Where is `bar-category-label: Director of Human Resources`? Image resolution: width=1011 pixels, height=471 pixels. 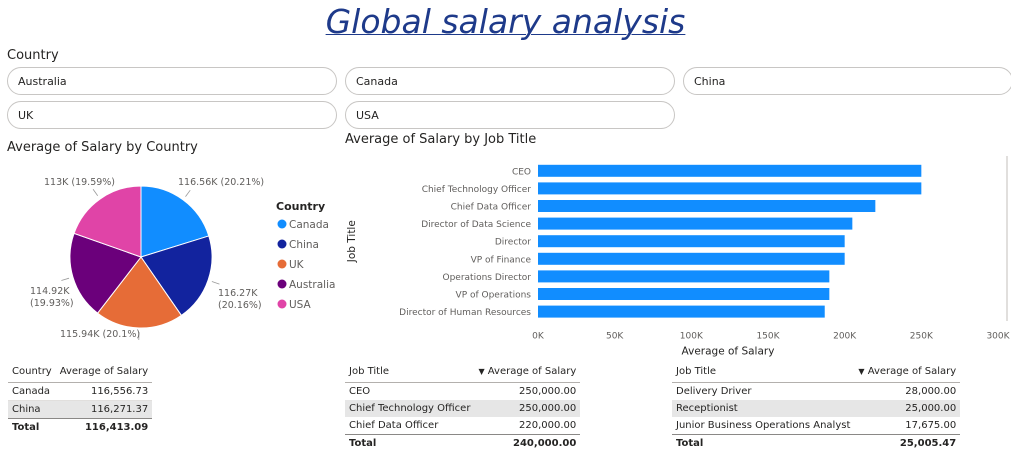 bar-category-label: Director of Human Resources is located at coordinates (465, 313).